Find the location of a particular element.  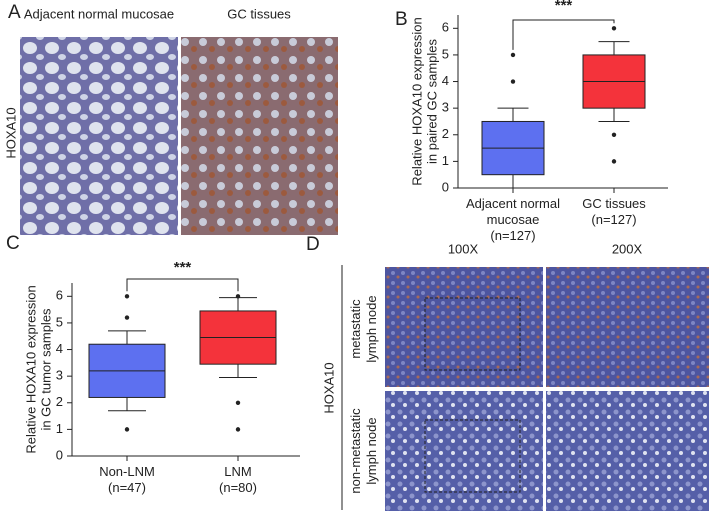

category-label: GC tissues is located at coordinates (614, 203).